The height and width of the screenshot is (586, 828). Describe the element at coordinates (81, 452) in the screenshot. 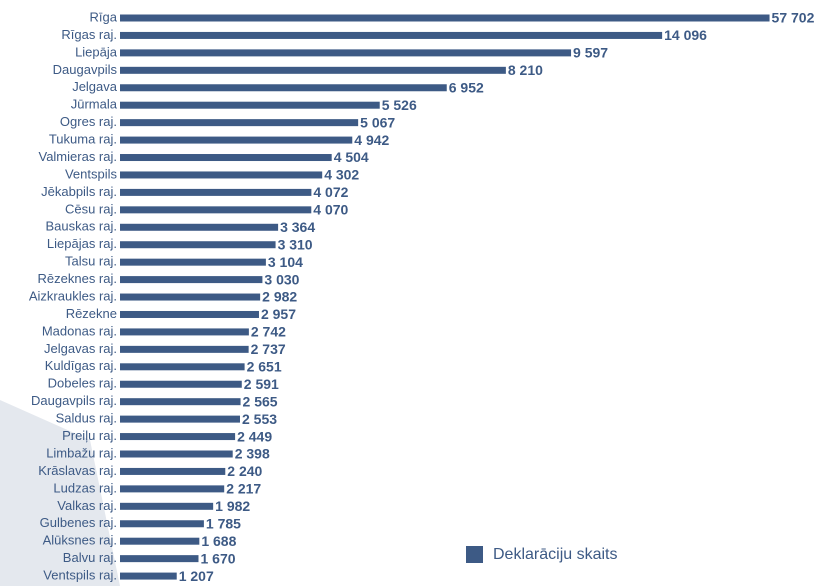

I see `category-label: Limbažu raj.` at that location.